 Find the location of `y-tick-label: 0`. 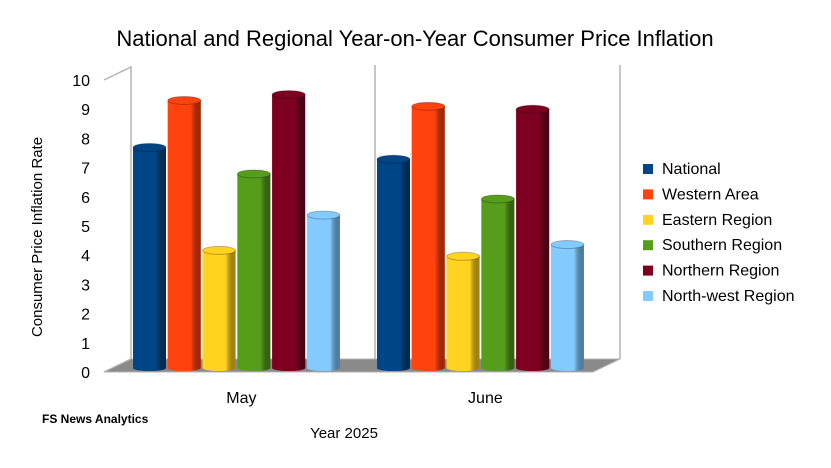

y-tick-label: 0 is located at coordinates (85, 373).